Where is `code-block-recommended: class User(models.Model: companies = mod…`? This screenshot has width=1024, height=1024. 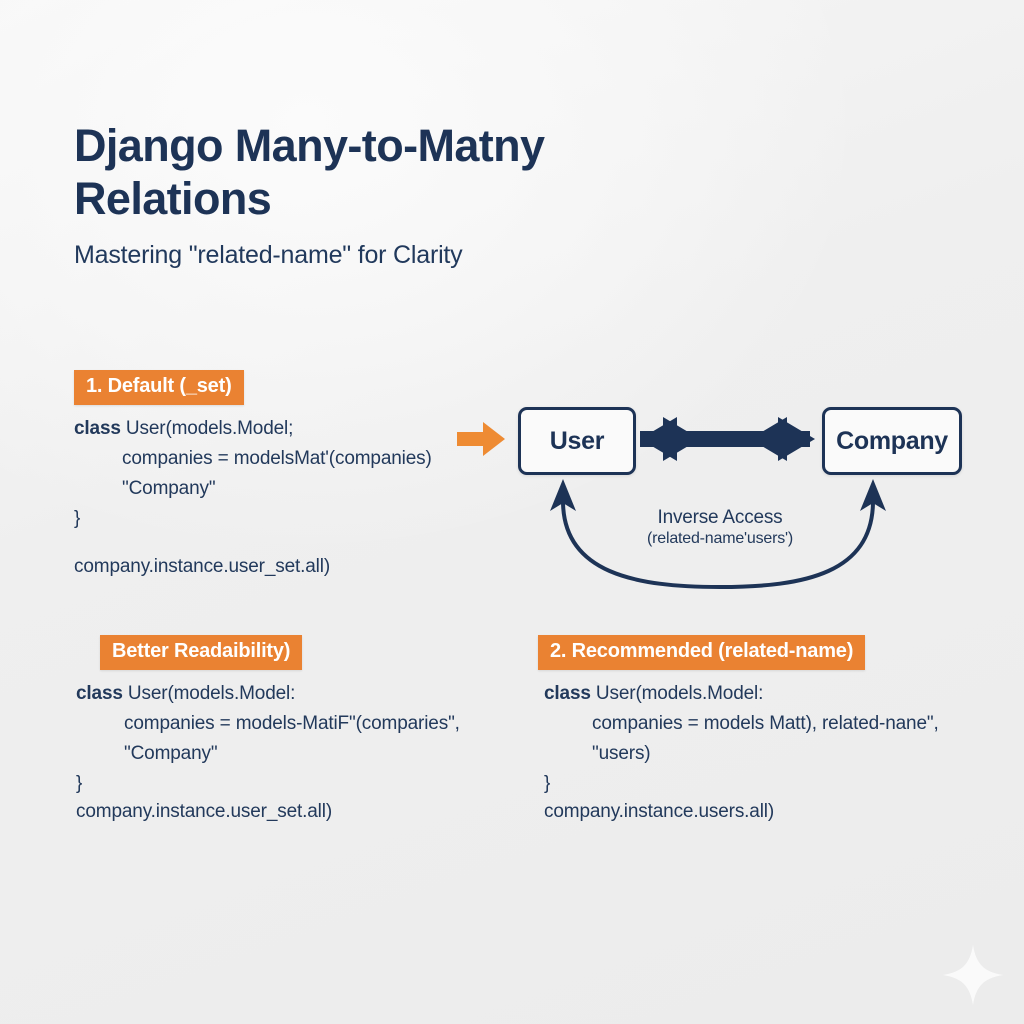
code-block-recommended: class User(models.Model: companies = mod… is located at coordinates (753, 739).